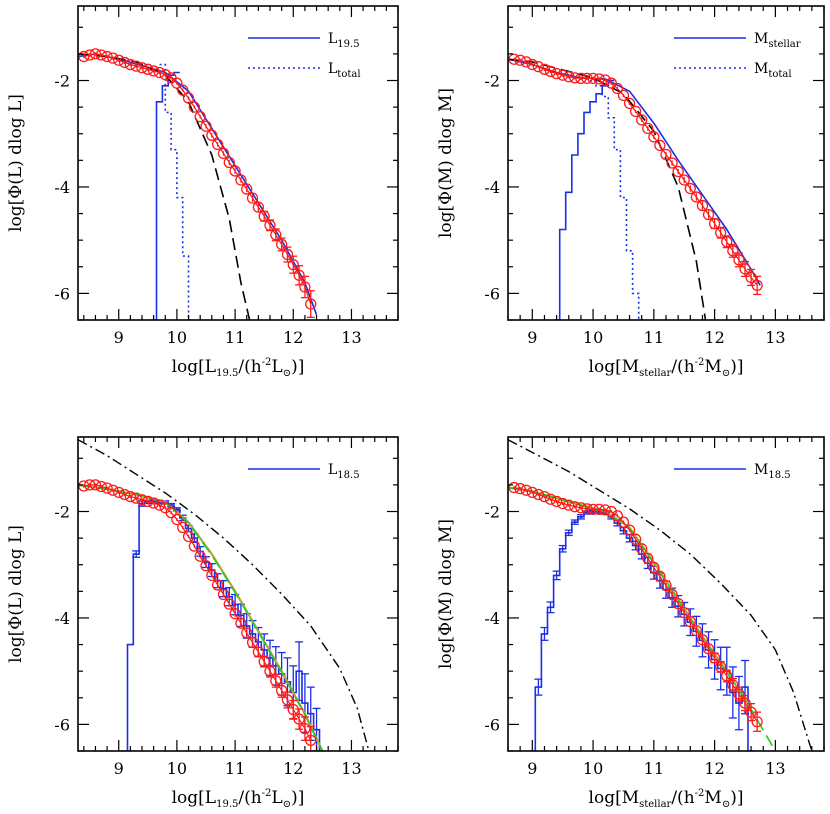 This screenshot has width=830, height=814. I want to click on x-tick-label: 11, so click(654, 337).